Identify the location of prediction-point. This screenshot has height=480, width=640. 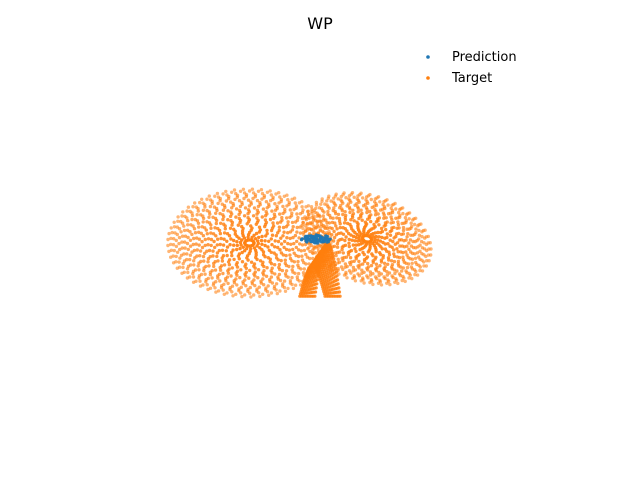
(324, 242).